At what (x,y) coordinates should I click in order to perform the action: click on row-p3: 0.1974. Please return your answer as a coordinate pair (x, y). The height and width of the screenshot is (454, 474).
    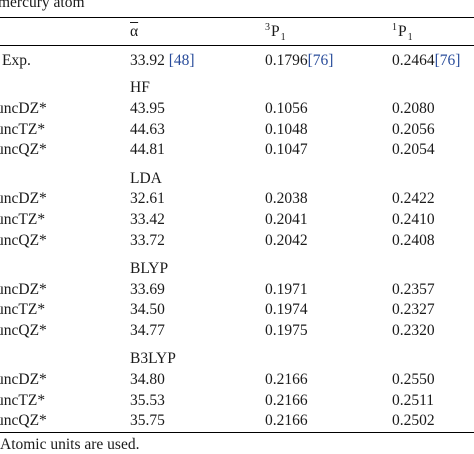
    Looking at the image, I should click on (286, 309).